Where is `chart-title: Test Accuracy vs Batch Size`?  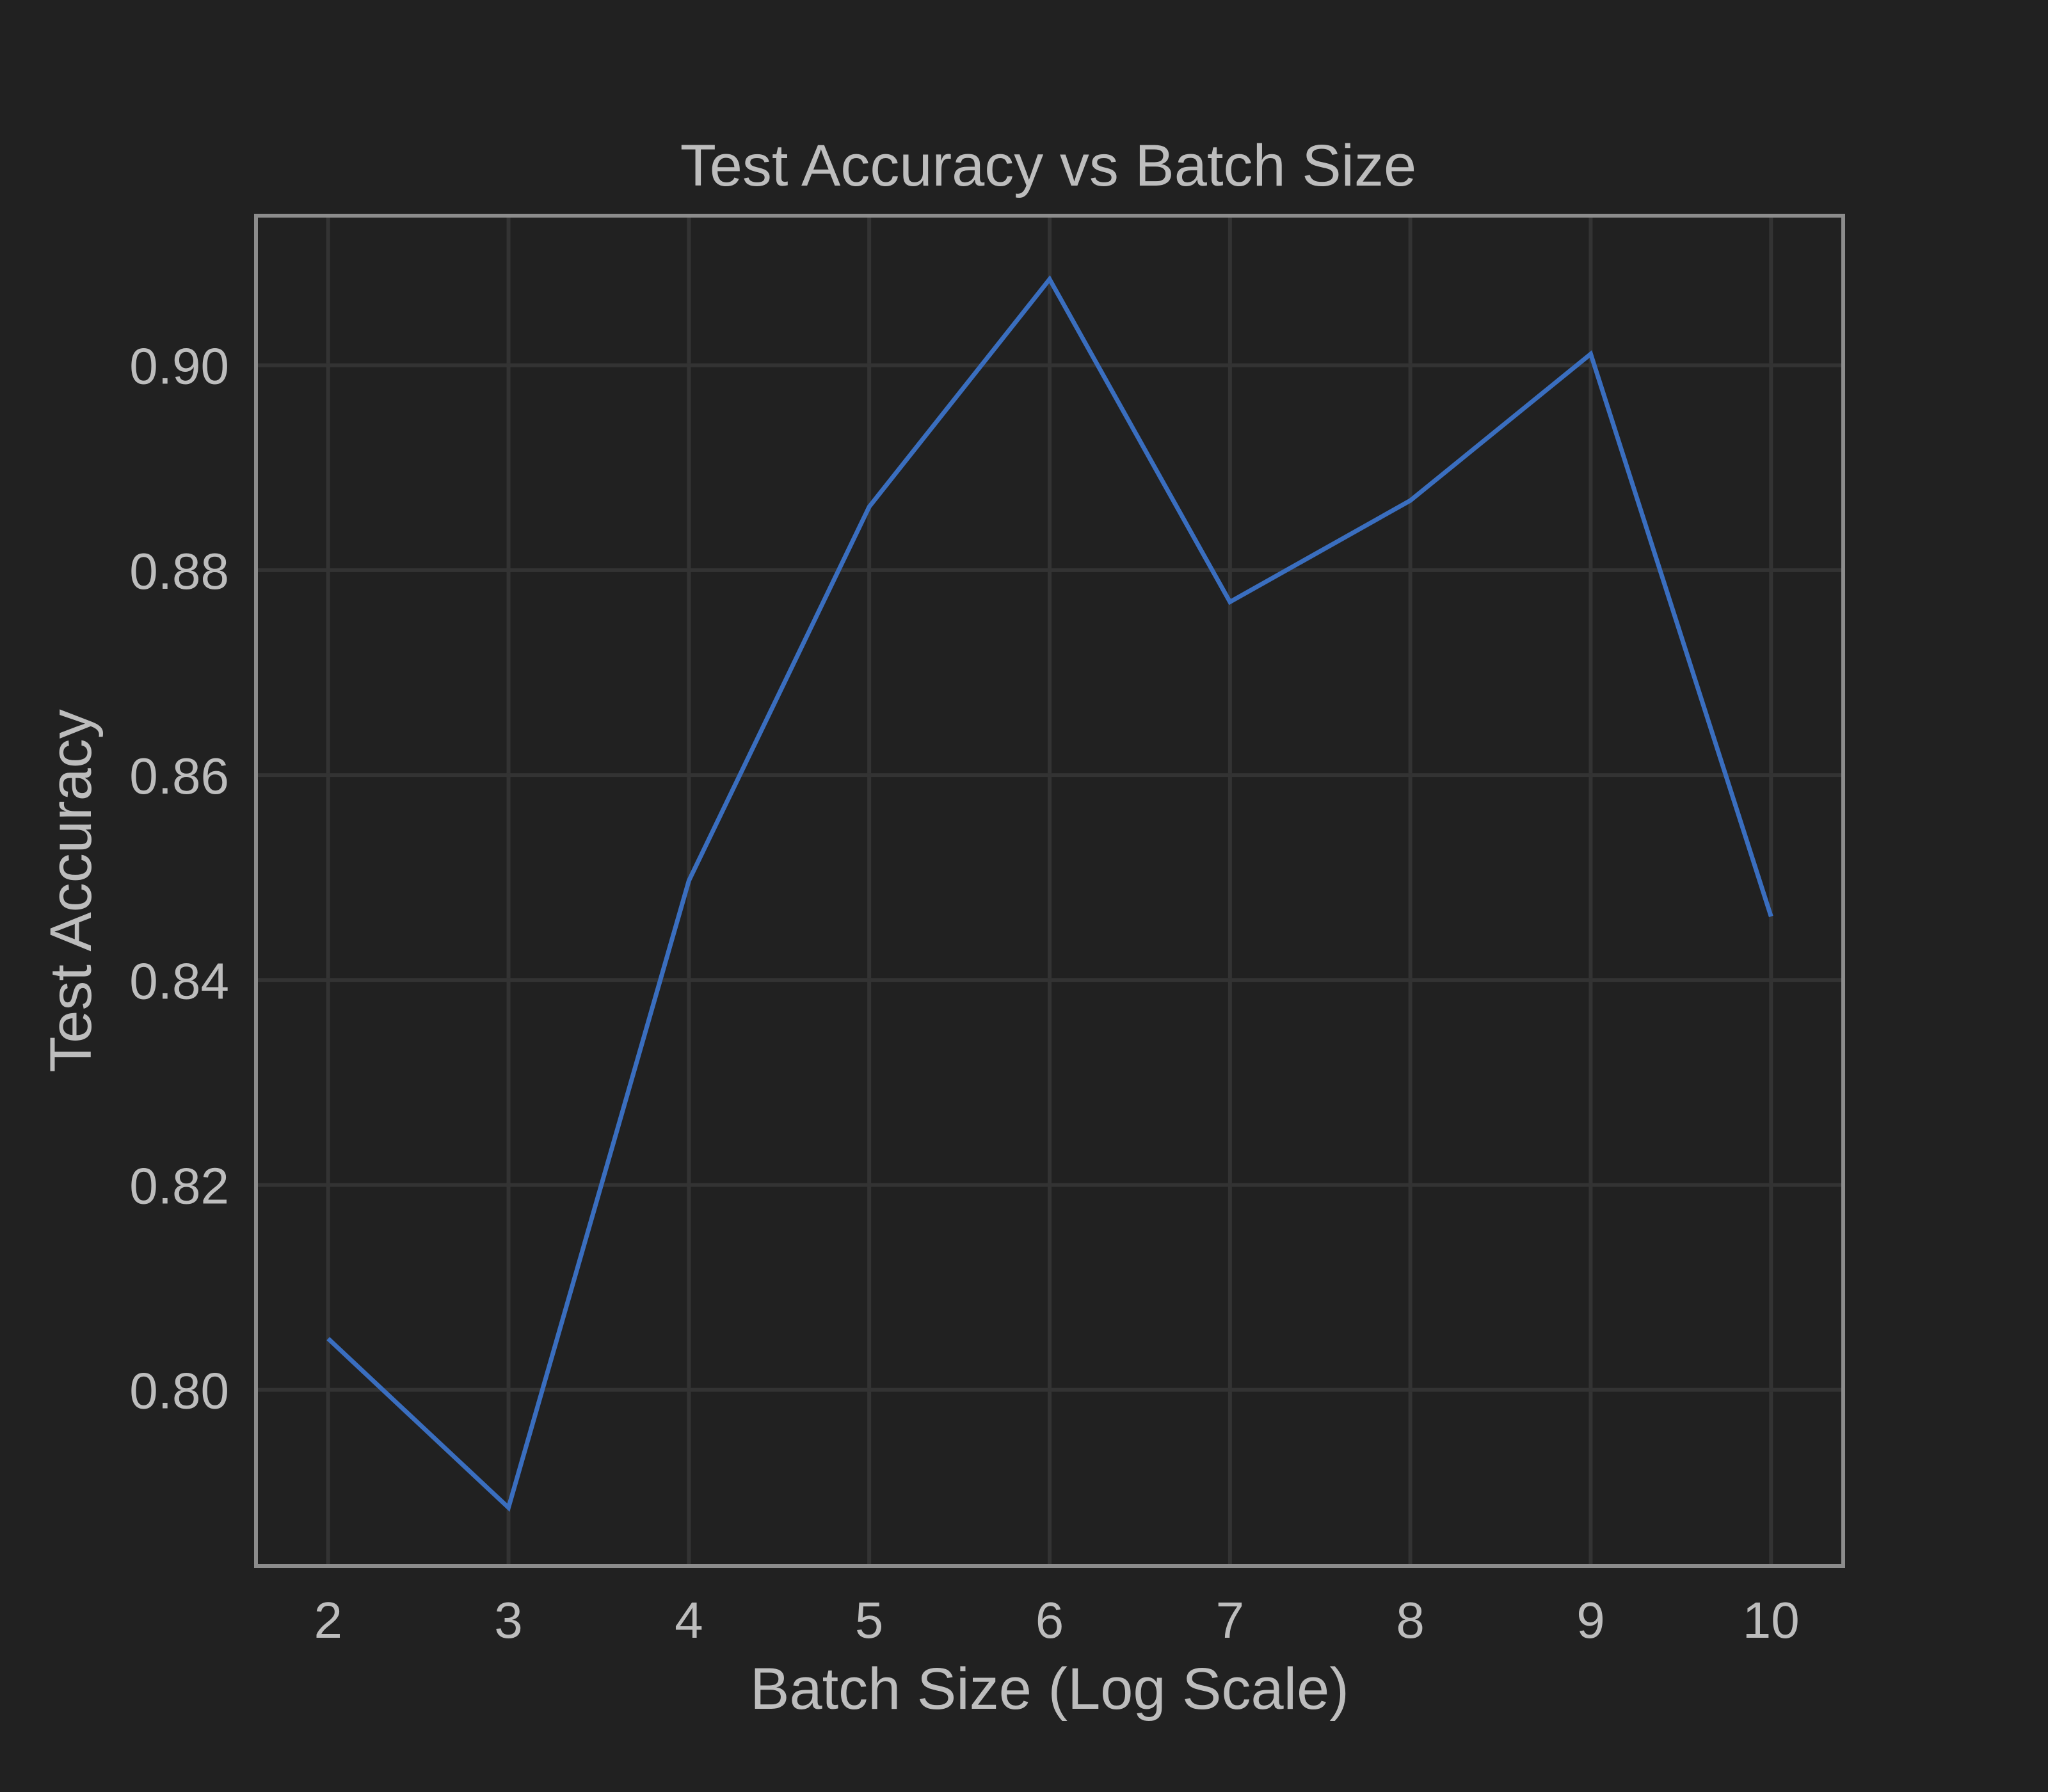 chart-title: Test Accuracy vs Batch Size is located at coordinates (1048, 165).